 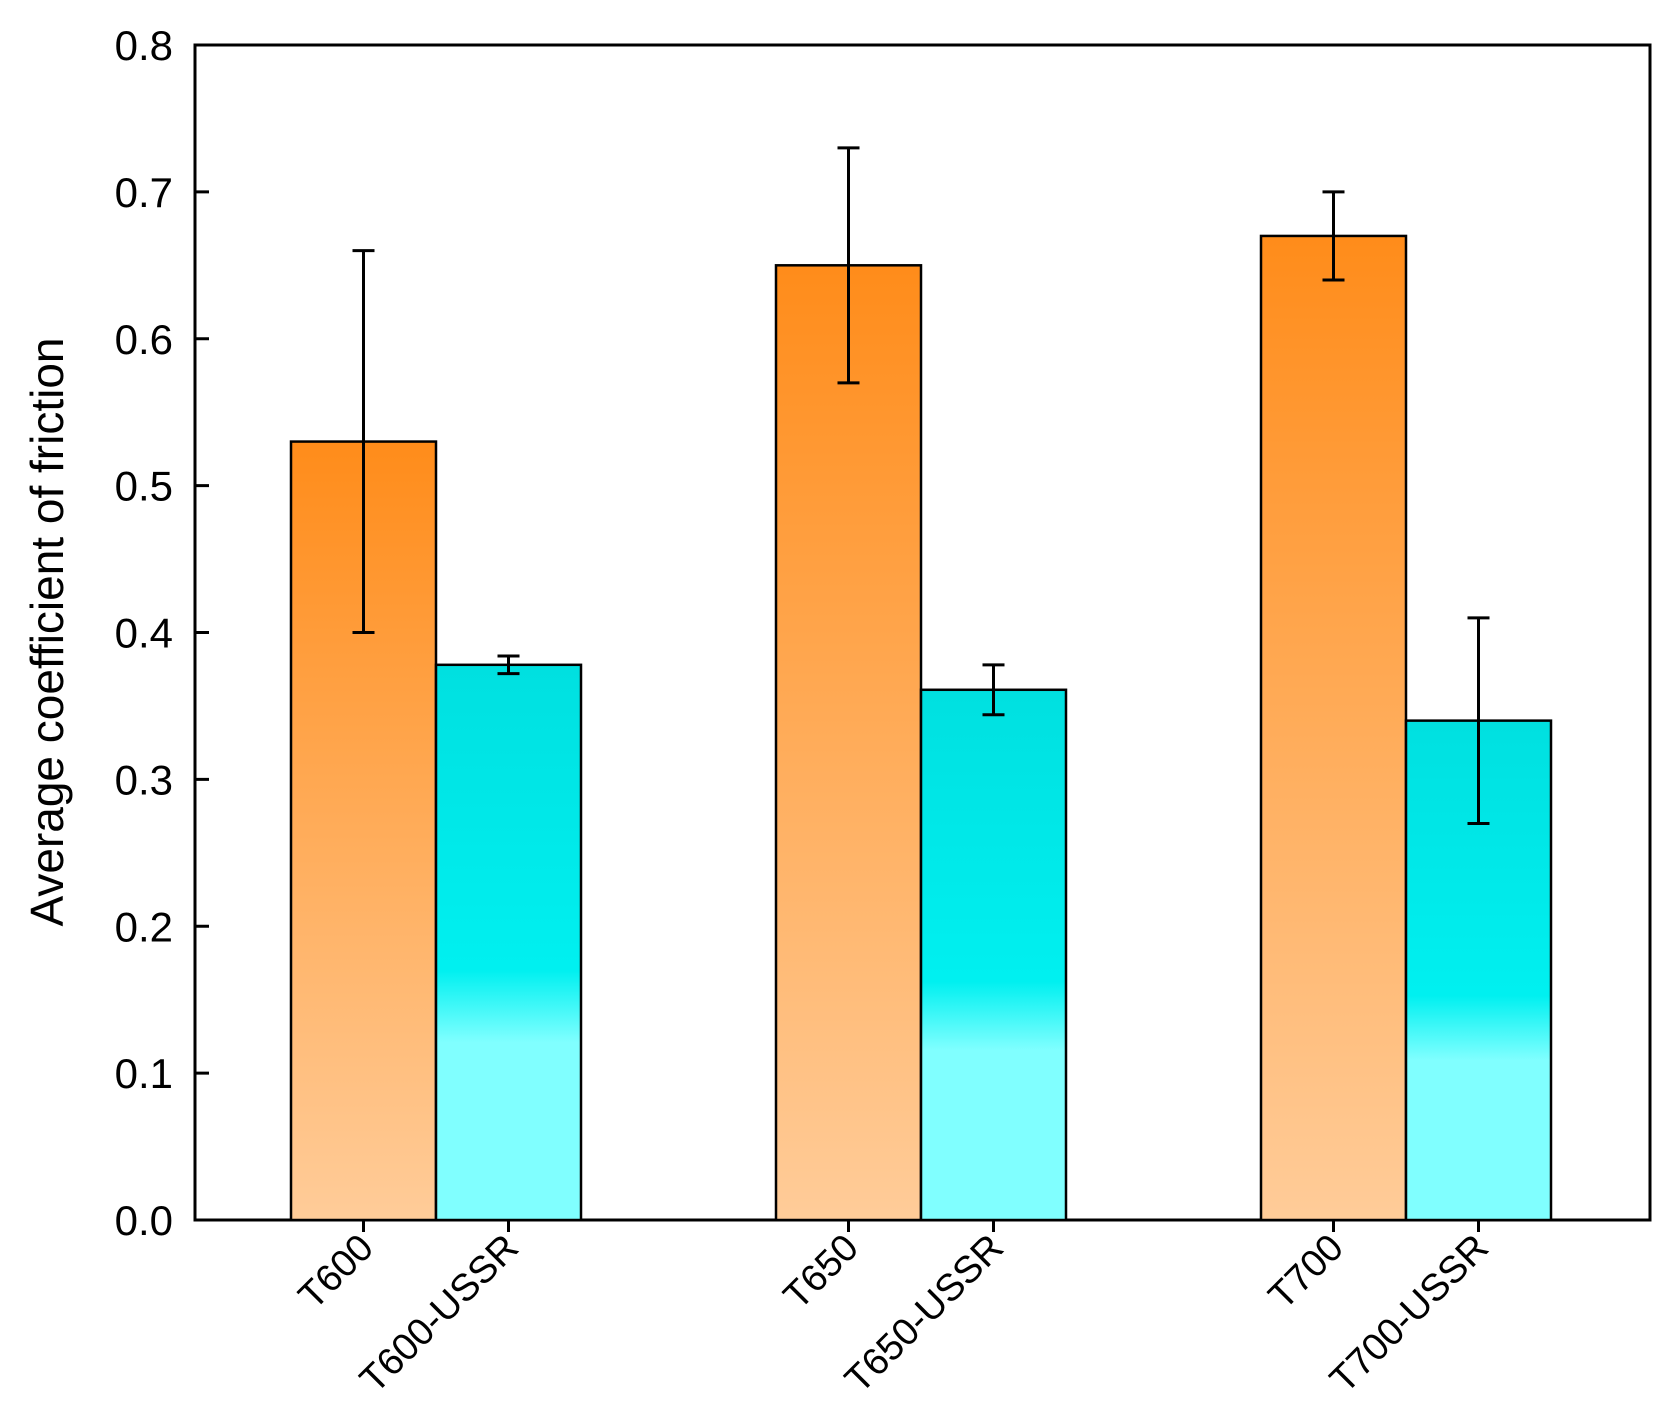 What do you see at coordinates (144, 633) in the screenshot?
I see `y-tick-label: 0.4` at bounding box center [144, 633].